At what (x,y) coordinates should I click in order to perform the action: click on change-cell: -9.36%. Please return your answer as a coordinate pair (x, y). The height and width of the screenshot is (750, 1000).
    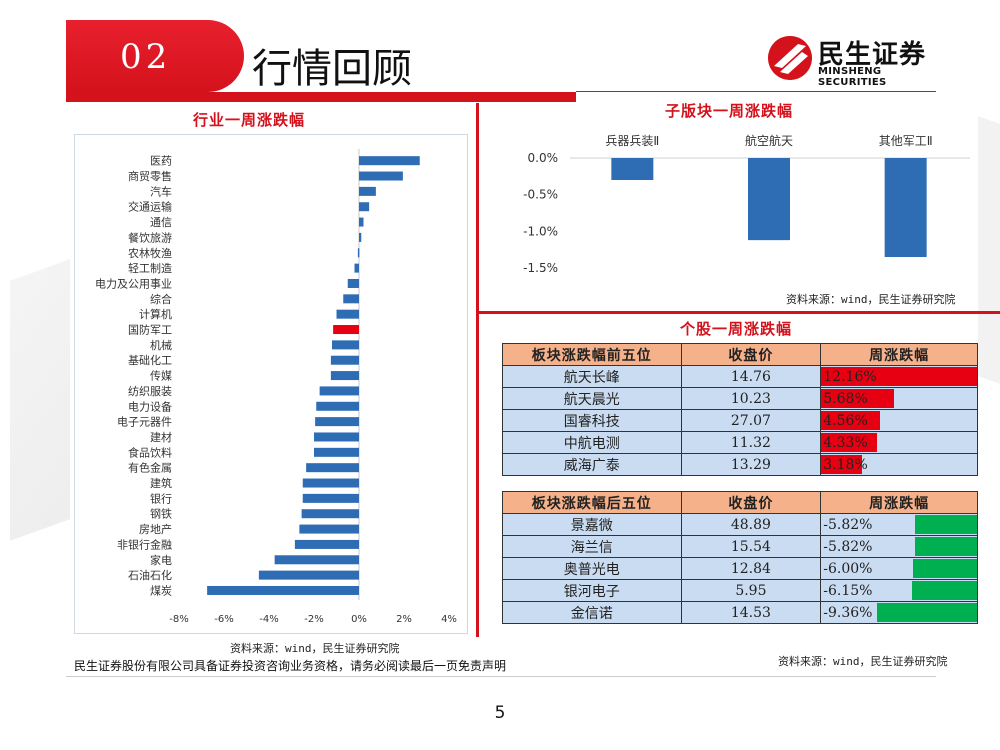
    Looking at the image, I should click on (899, 612).